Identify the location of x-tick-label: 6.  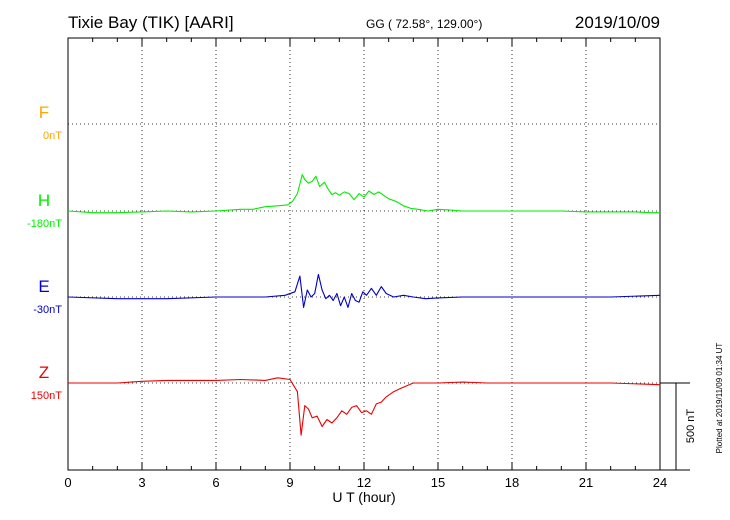
(215, 482).